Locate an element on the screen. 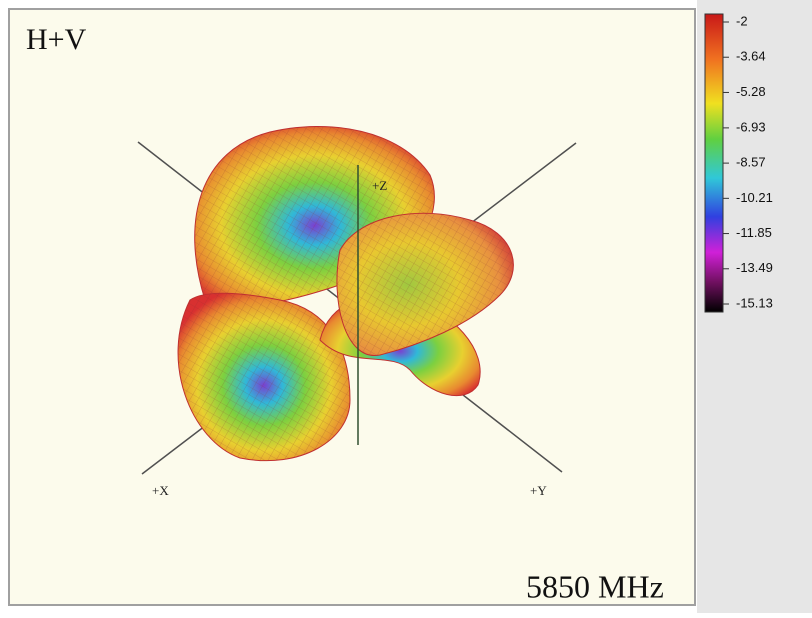  colorbar-tick-label: -3.64 is located at coordinates (751, 56).